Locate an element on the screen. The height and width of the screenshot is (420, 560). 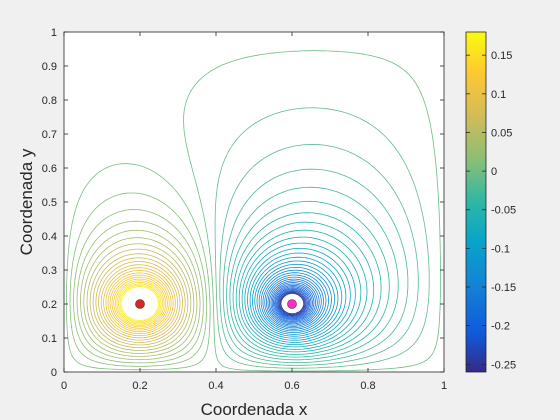
source-marker is located at coordinates (140, 304).